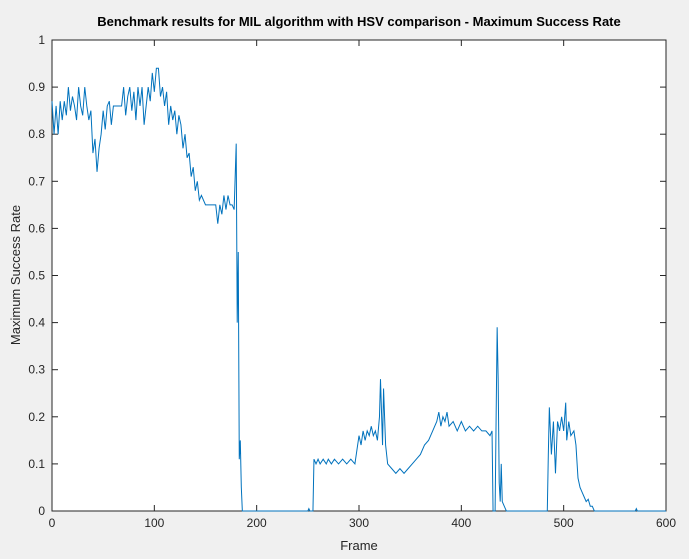 The width and height of the screenshot is (689, 559). Describe the element at coordinates (52, 523) in the screenshot. I see `x-tick-label: 0` at that location.